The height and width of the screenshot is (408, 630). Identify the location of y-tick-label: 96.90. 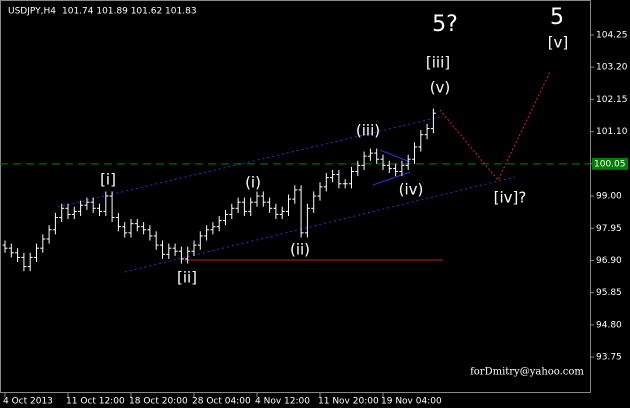
(609, 261).